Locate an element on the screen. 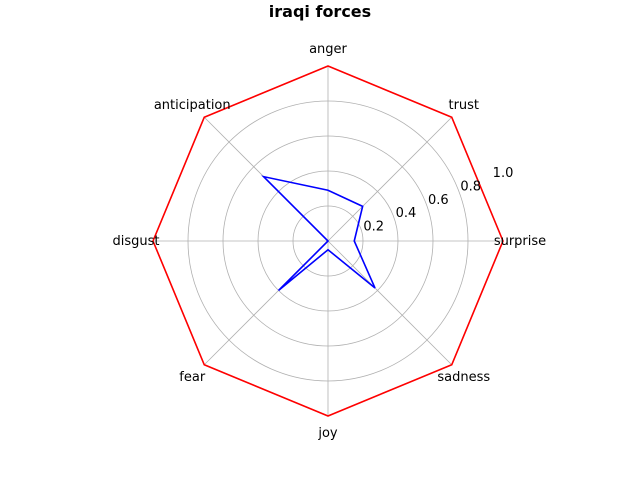  radial-tick-labels: 0.2 0.4 0.6 0.8 1.0 is located at coordinates (438, 200).